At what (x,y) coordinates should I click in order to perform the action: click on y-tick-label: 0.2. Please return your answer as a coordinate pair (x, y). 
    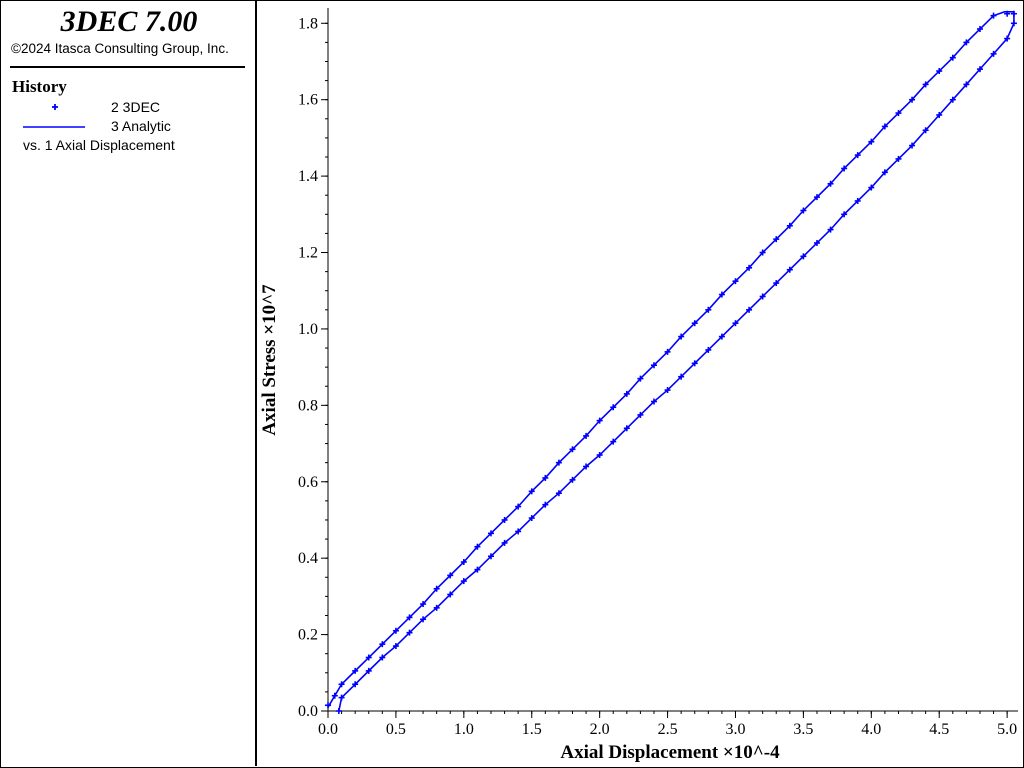
    Looking at the image, I should click on (308, 635).